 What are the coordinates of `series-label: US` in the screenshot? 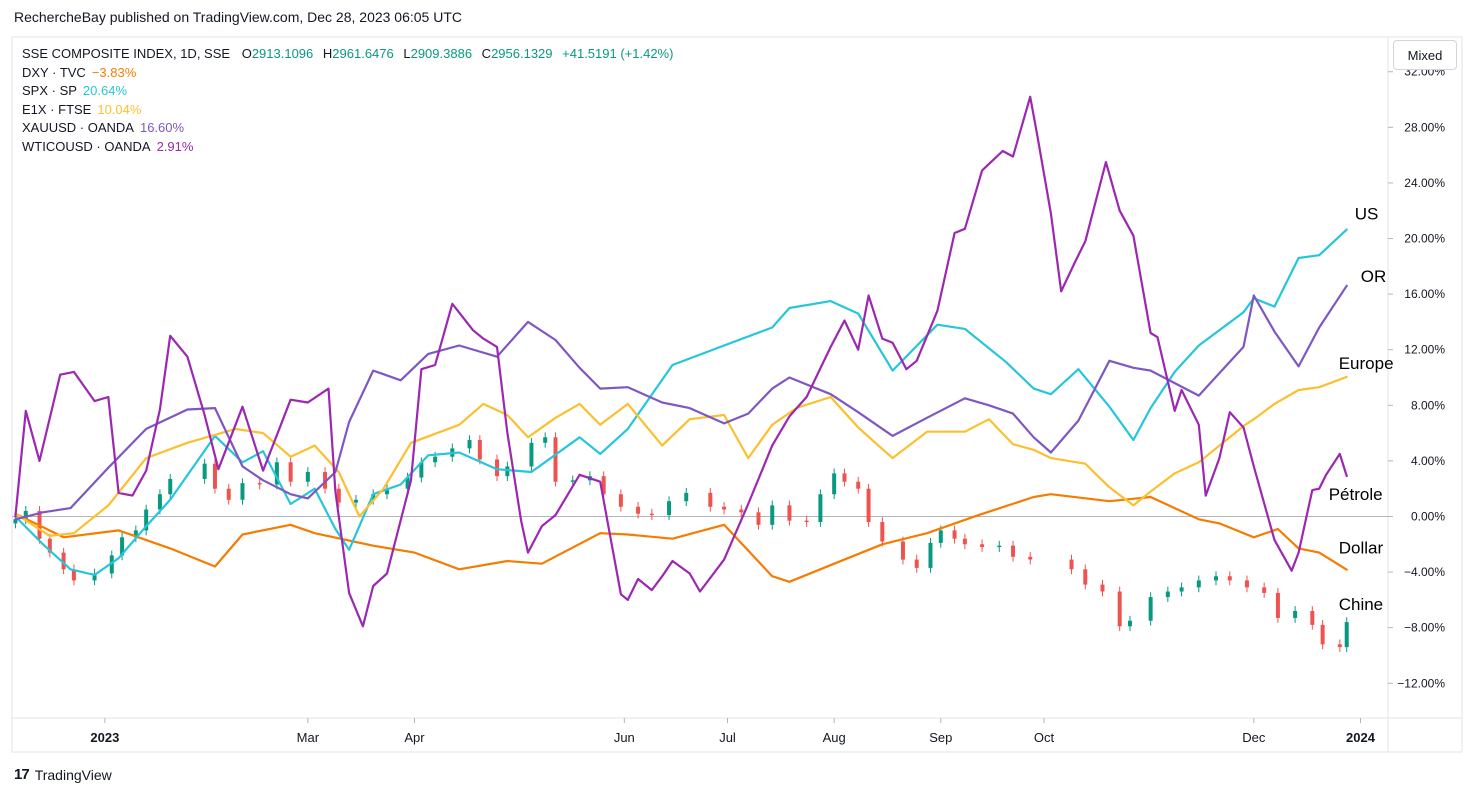 It's located at (1367, 214).